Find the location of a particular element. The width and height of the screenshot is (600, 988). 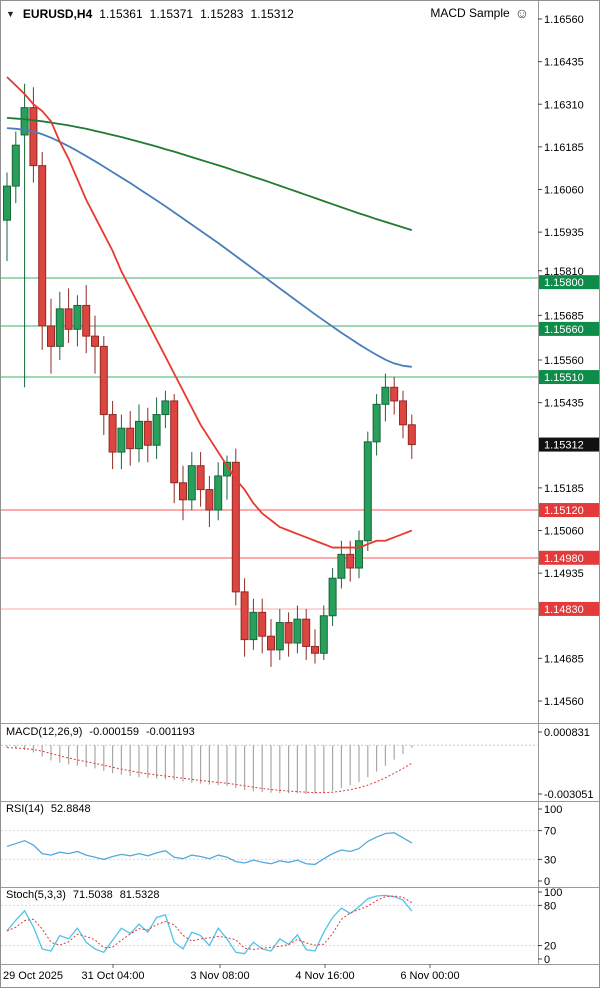

svg-text: 1.14830 is located at coordinates (564, 610).